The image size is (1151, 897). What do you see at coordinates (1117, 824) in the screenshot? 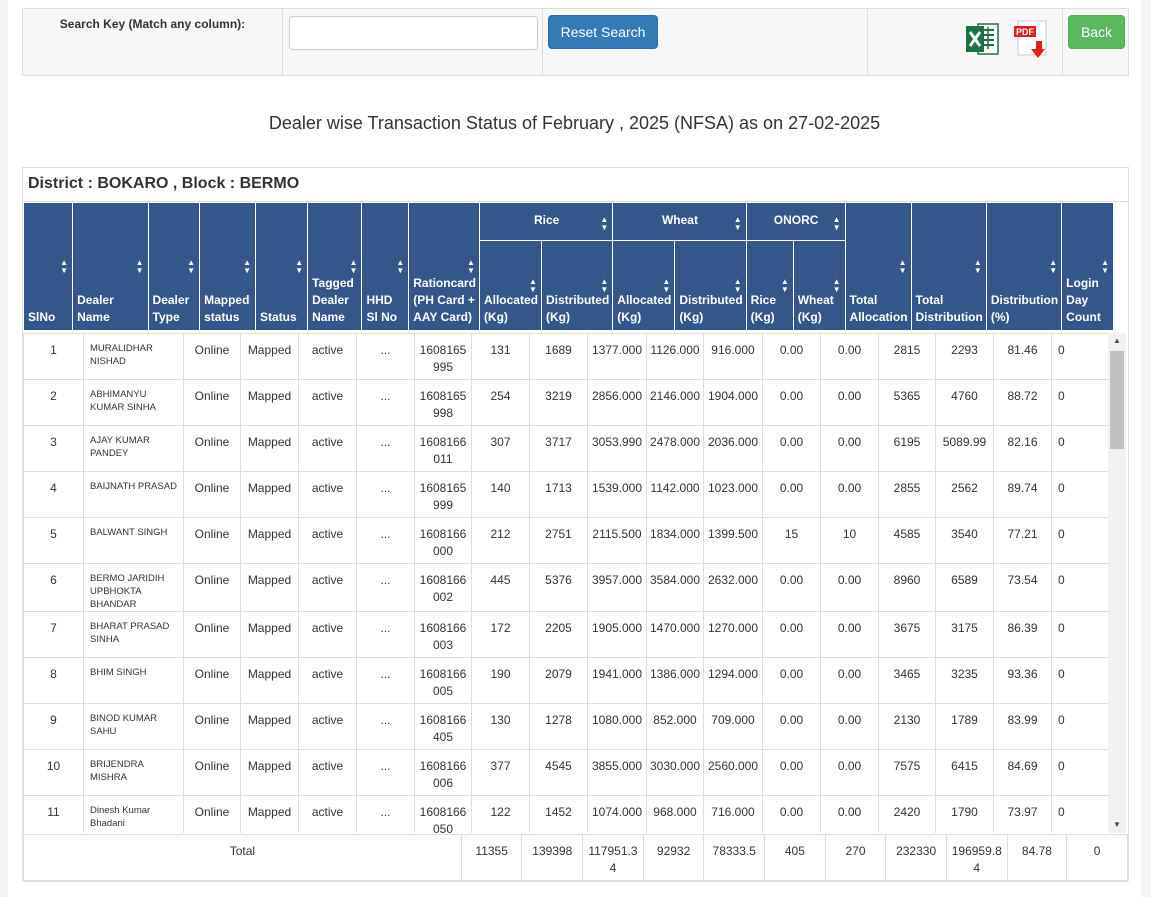
I see `scroll-down-icon: ▼` at bounding box center [1117, 824].